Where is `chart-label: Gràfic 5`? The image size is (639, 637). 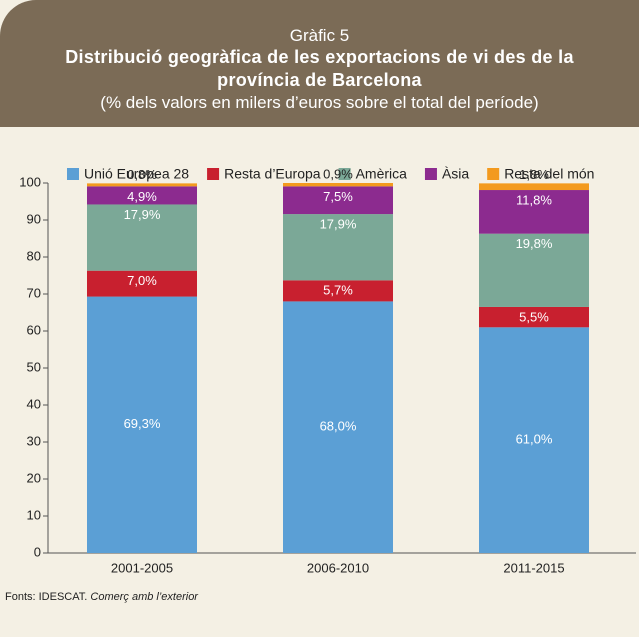 chart-label: Gràfic 5 is located at coordinates (319, 35).